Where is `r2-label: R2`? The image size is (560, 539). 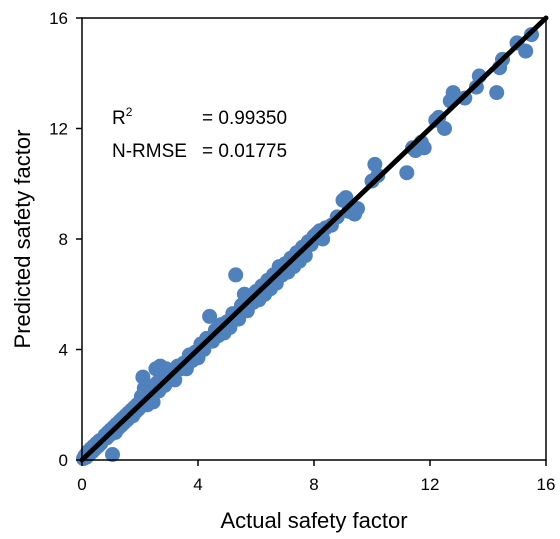
r2-label: R2 is located at coordinates (122, 117).